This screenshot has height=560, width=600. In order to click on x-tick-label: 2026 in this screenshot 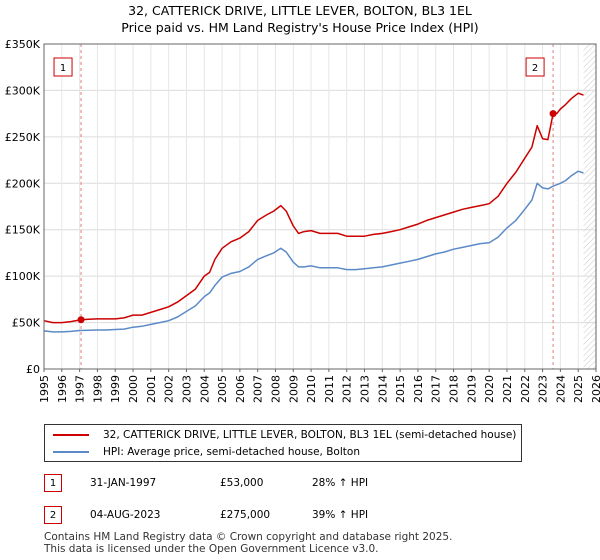, I will do `click(595, 389)`.